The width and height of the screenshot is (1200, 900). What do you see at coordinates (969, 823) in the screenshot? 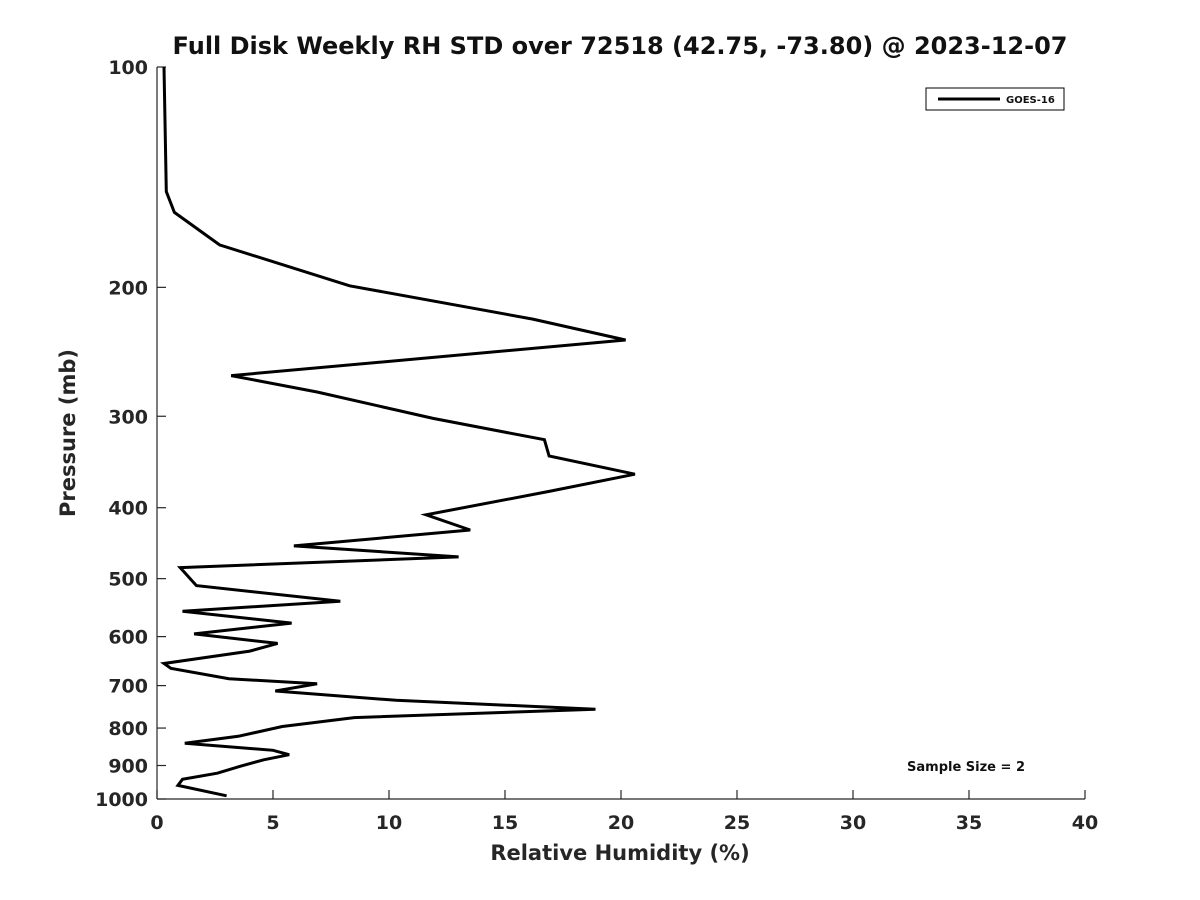
I see `x-tick-label: 35` at bounding box center [969, 823].